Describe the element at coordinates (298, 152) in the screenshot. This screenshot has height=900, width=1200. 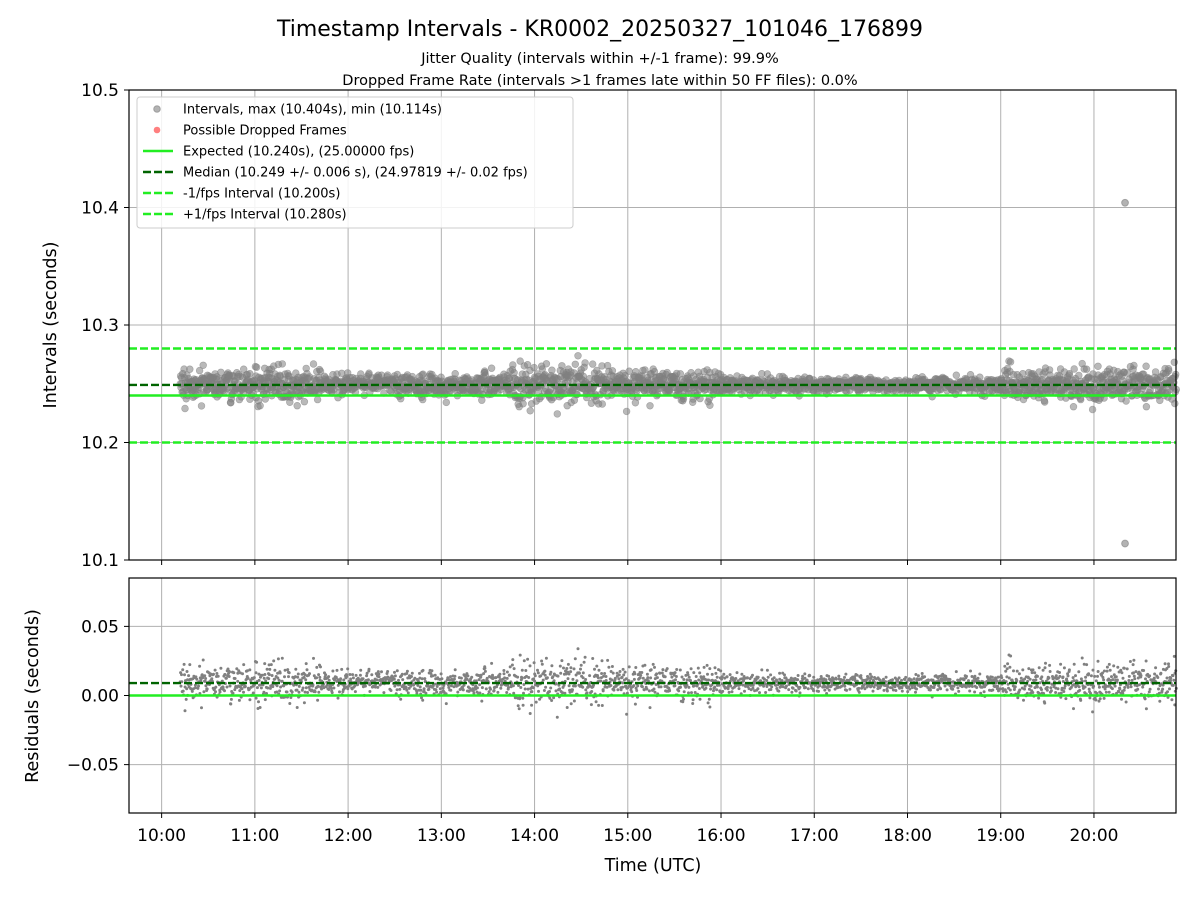
I see `legend-expected: Expected (10.240s), (25.00000 fps)` at that location.